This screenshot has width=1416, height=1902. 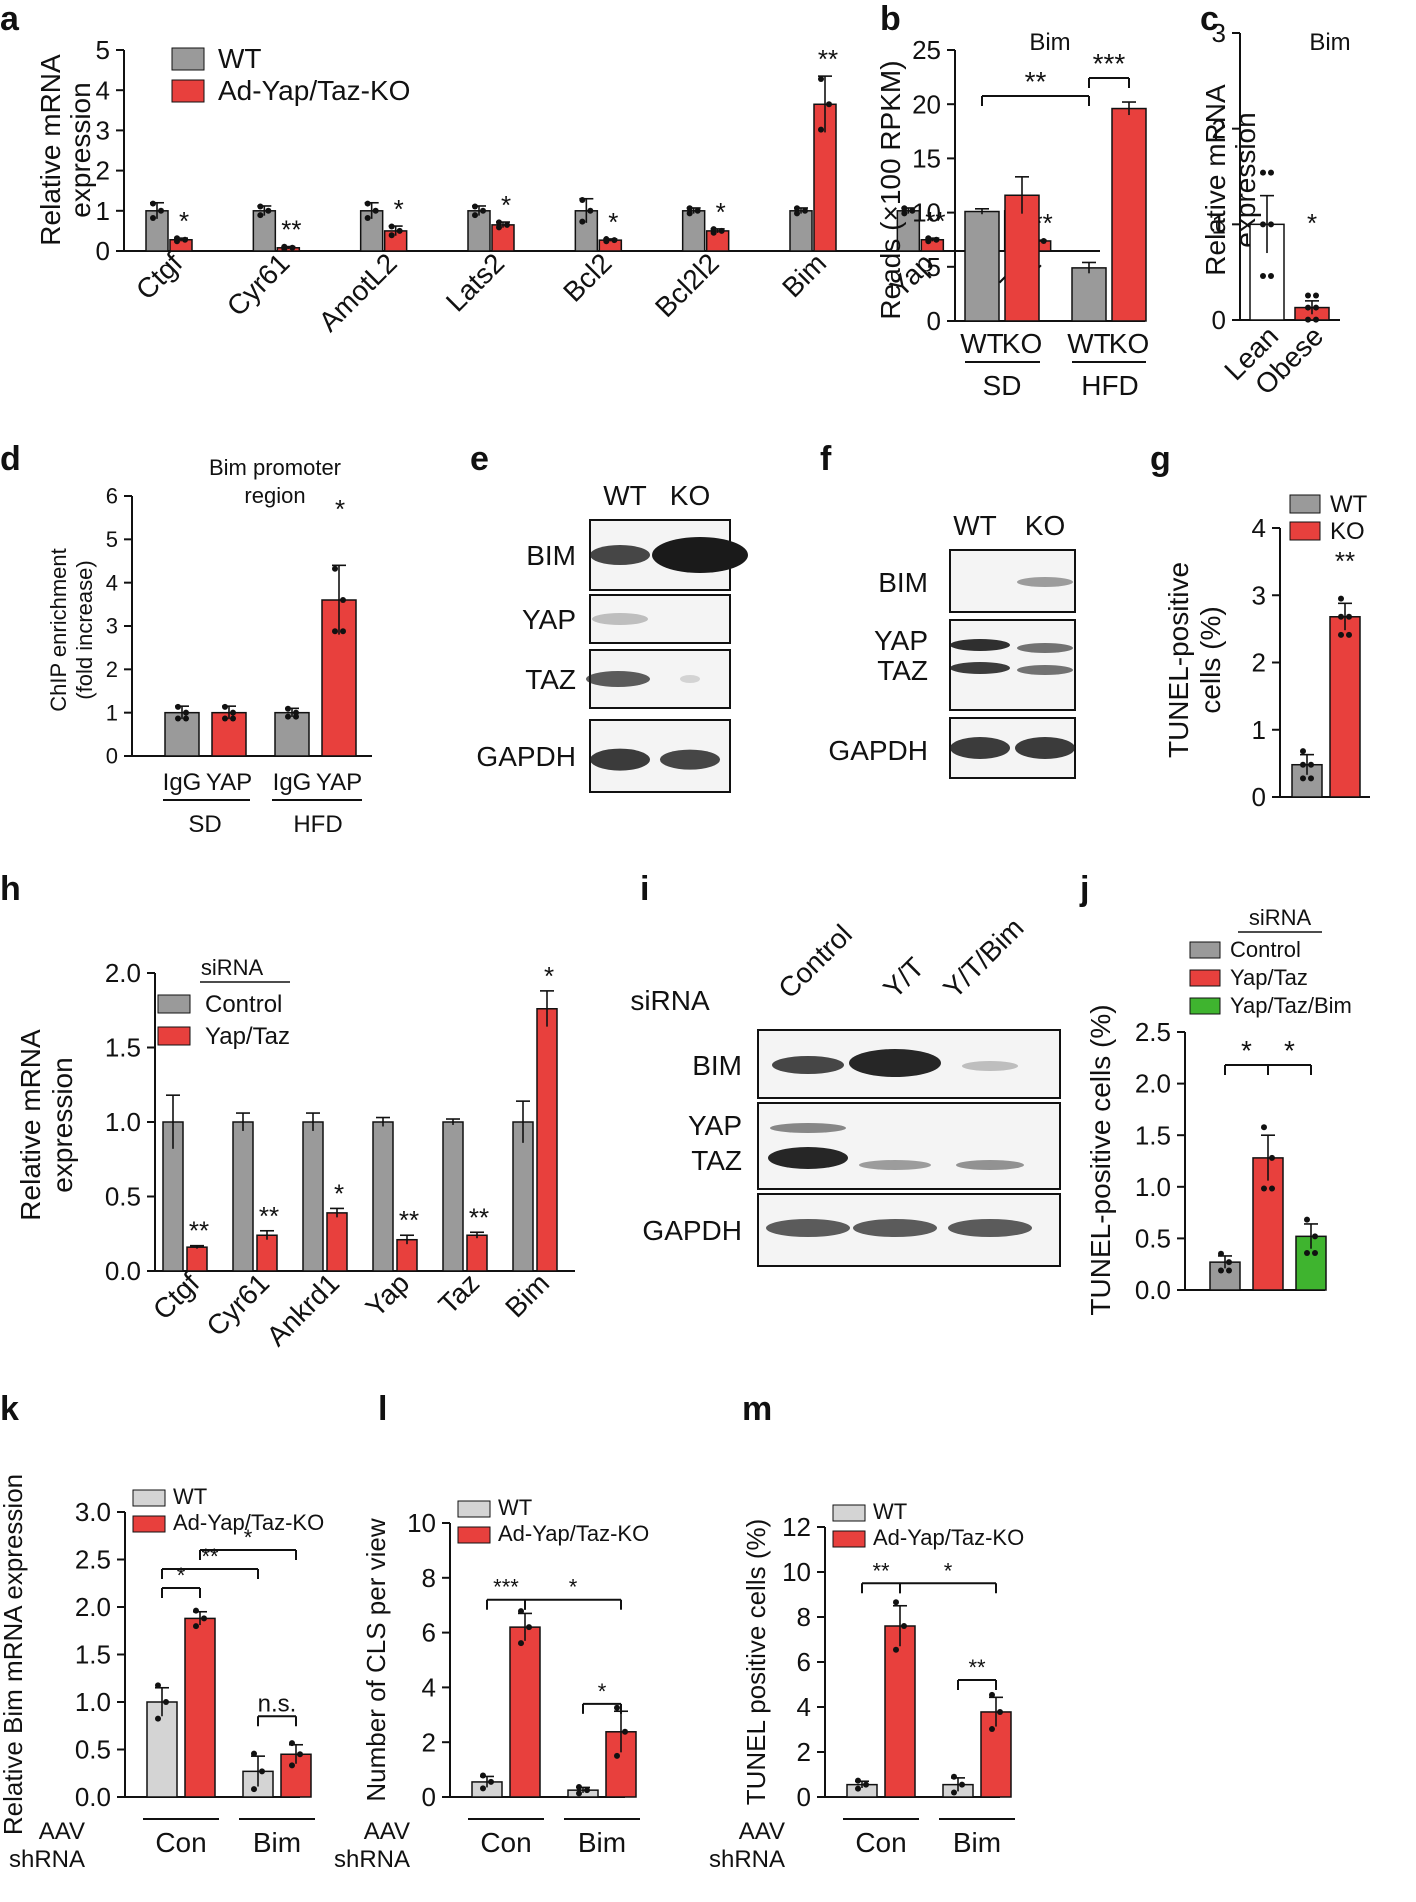 I want to click on j-y-tick-label: 0.5, so click(x=1153, y=1239).